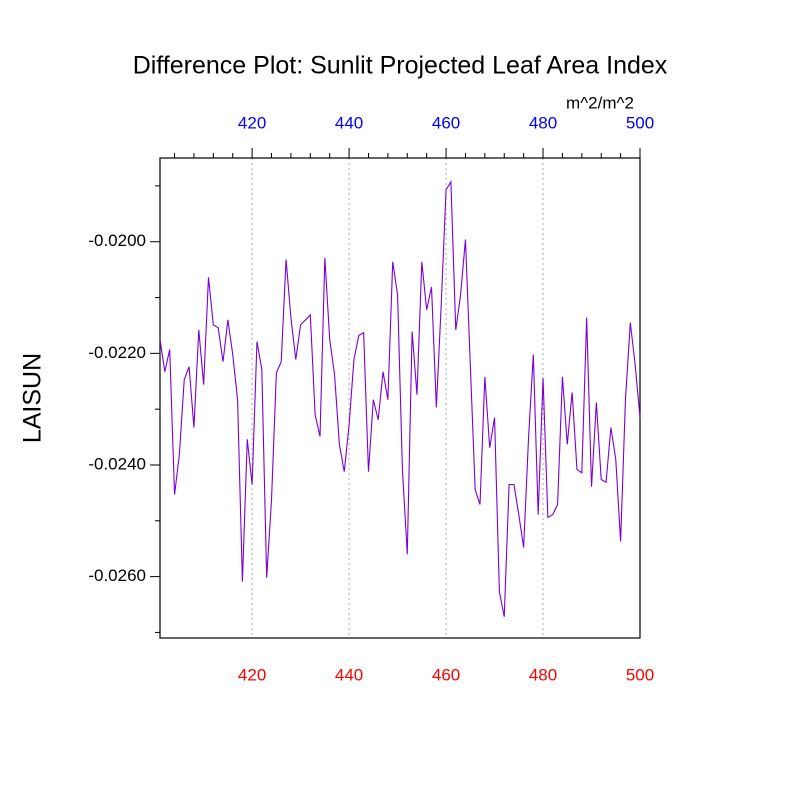  What do you see at coordinates (117, 352) in the screenshot?
I see `y-tick-label: -0.0220` at bounding box center [117, 352].